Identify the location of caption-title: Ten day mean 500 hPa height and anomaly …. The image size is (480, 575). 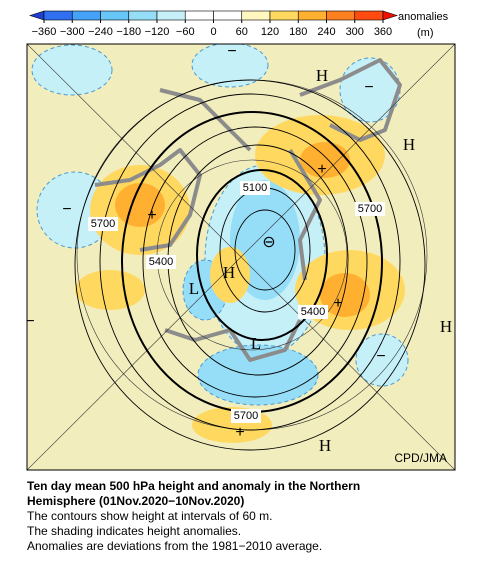
(193, 486).